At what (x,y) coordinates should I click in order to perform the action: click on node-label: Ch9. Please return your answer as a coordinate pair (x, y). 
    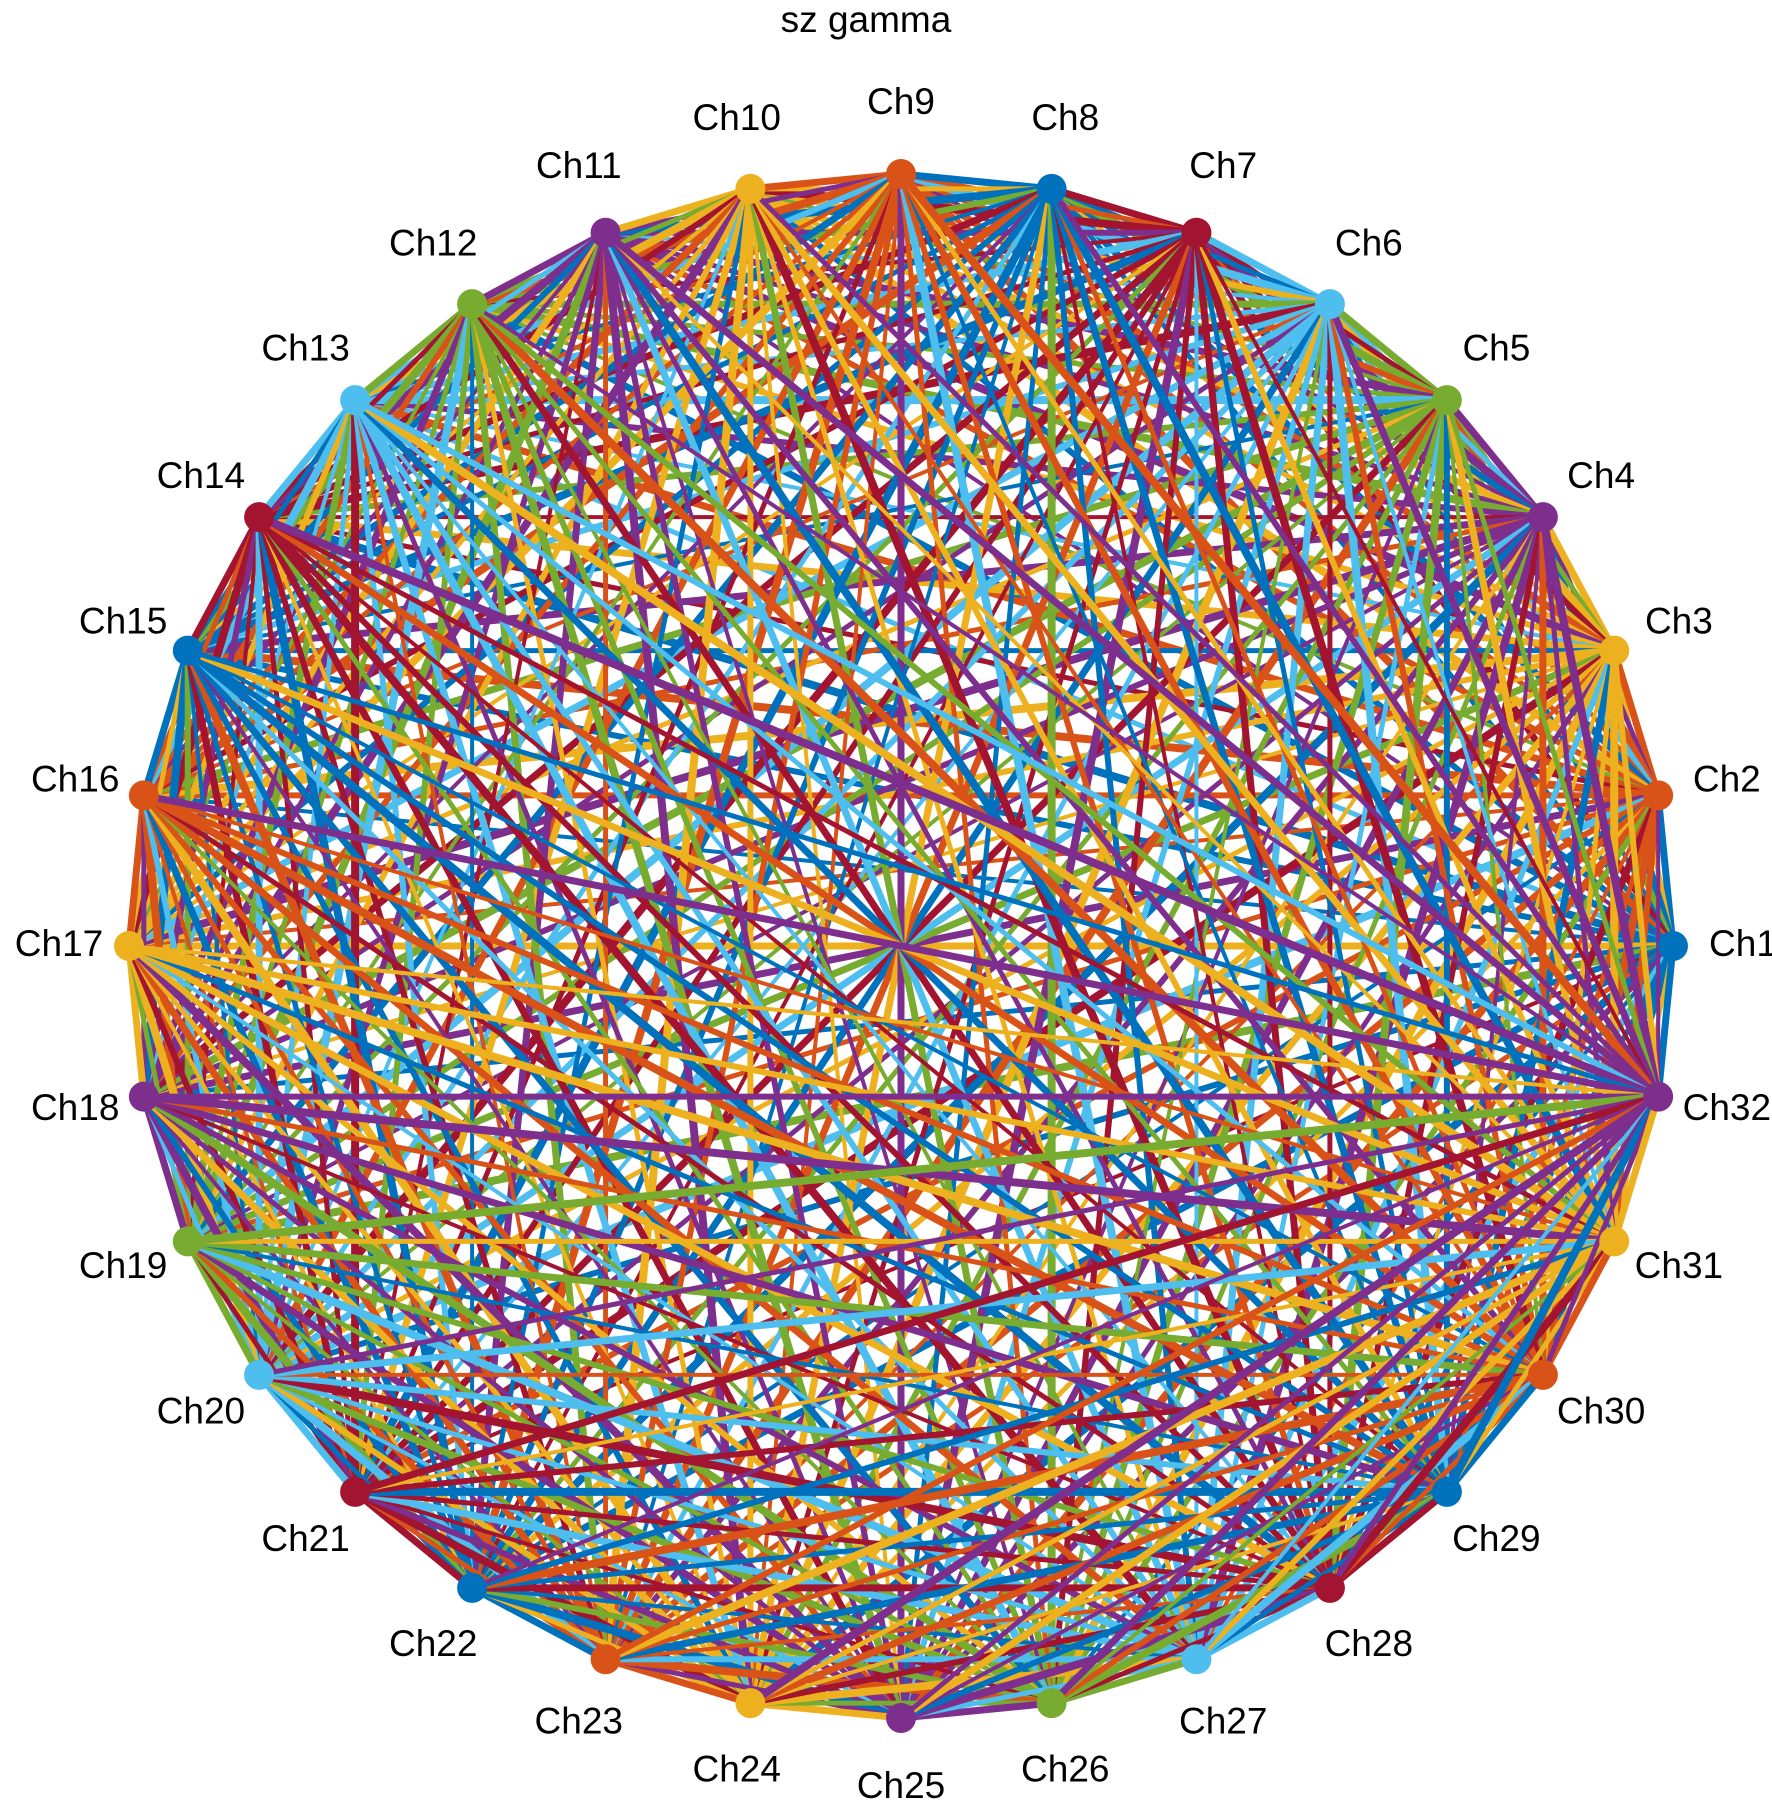
    Looking at the image, I should click on (901, 101).